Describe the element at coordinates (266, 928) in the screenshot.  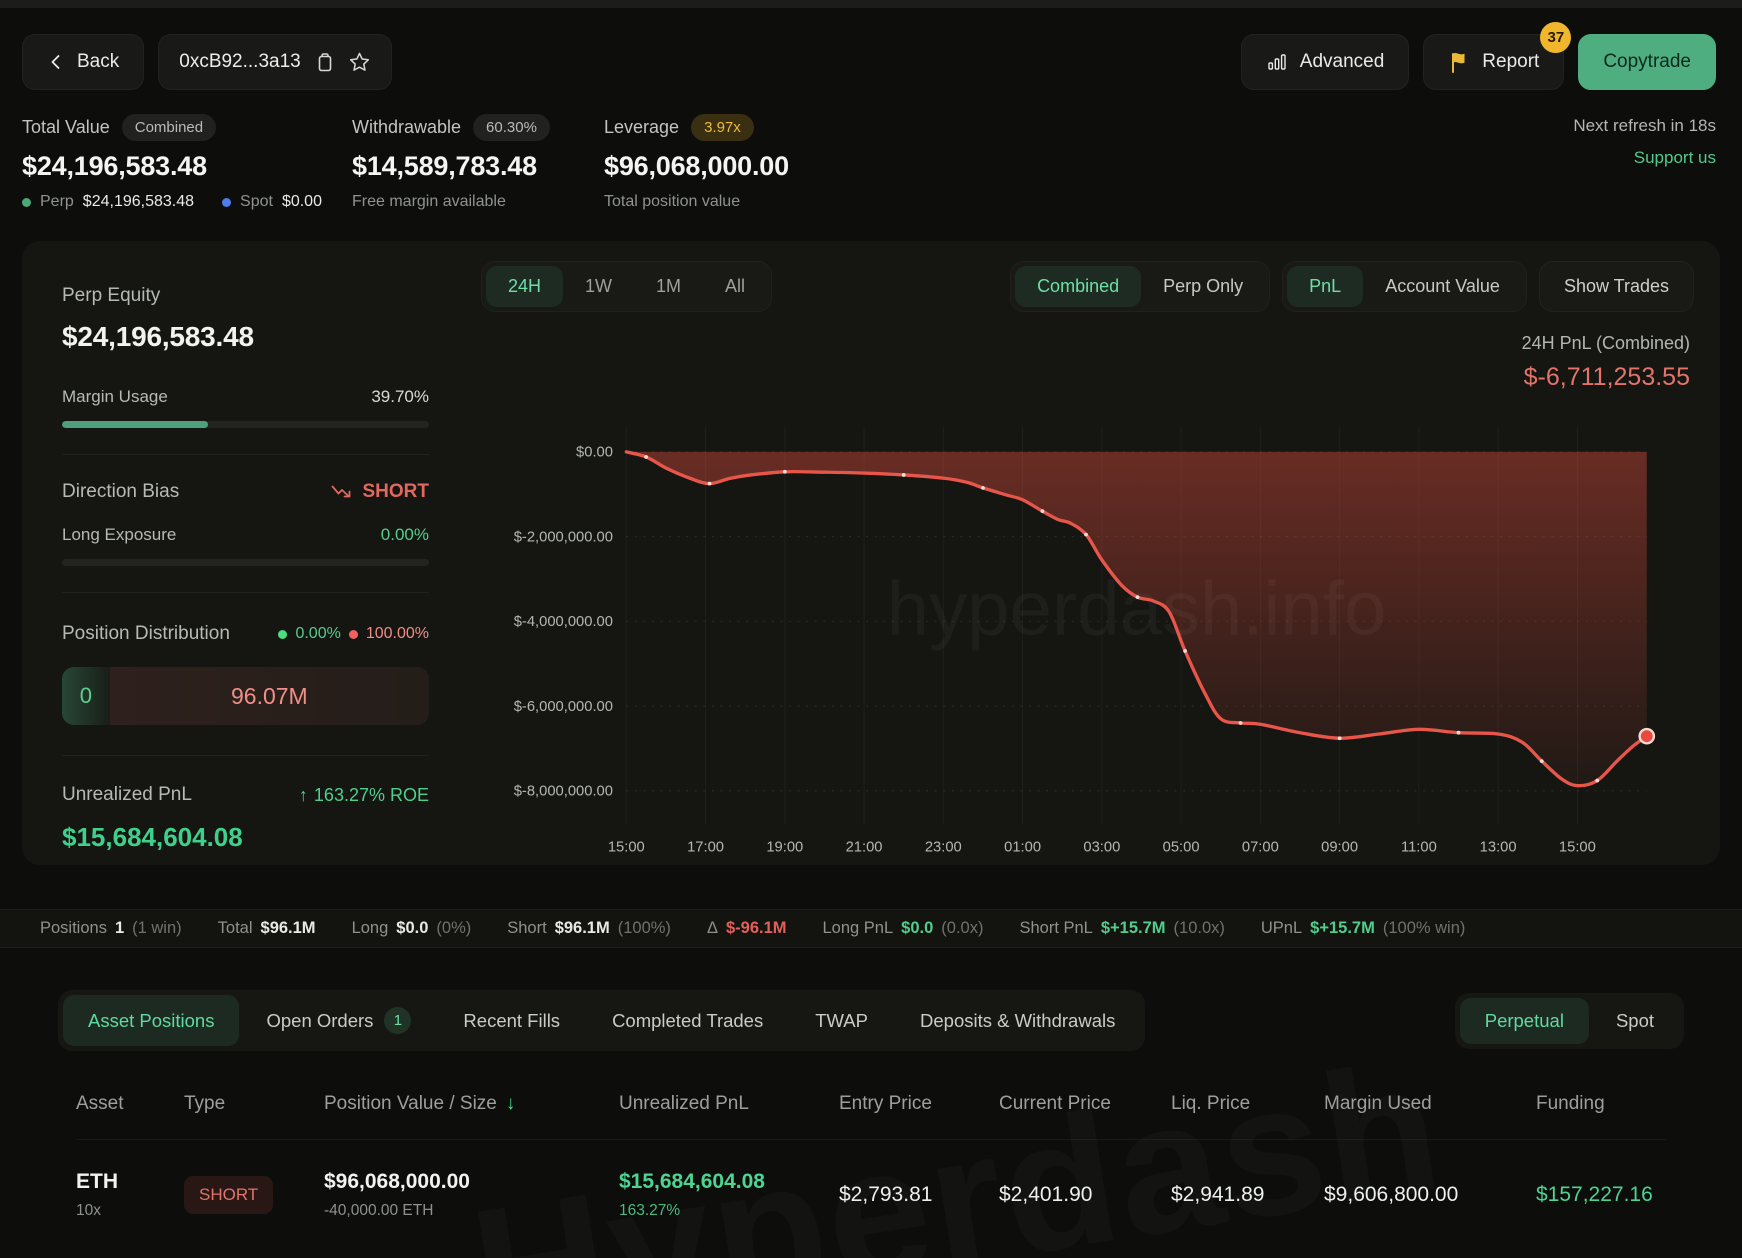
I see `summary-total: Total $96.1M` at that location.